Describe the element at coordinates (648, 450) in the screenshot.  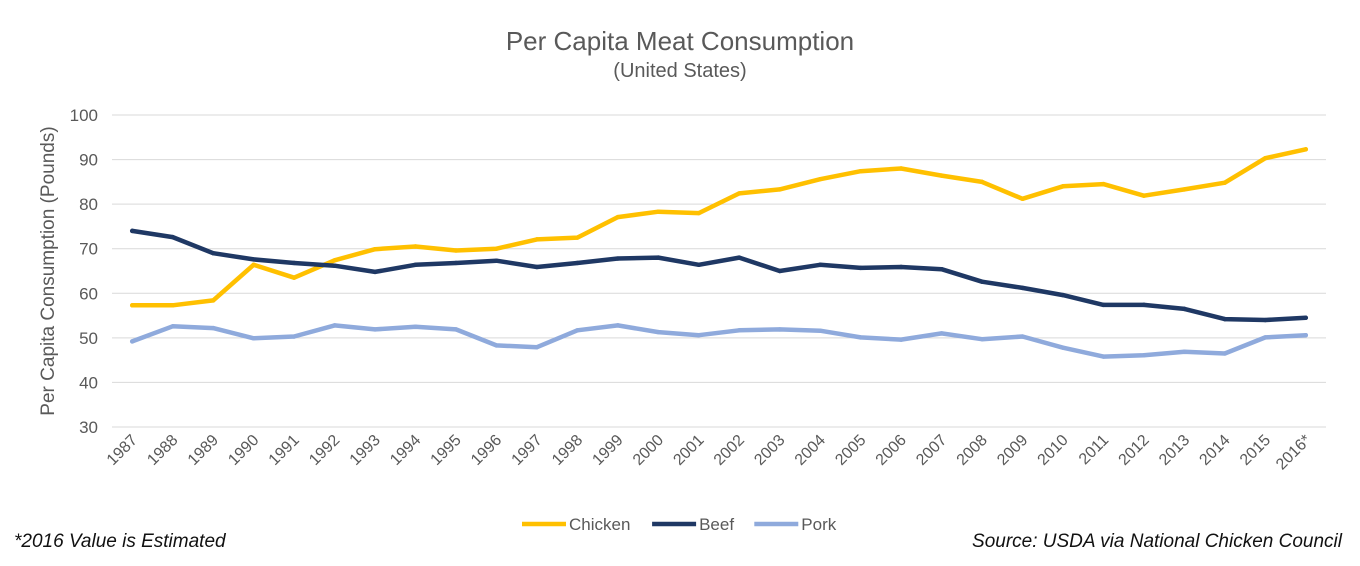
I see `x-tick-label: 2000` at that location.